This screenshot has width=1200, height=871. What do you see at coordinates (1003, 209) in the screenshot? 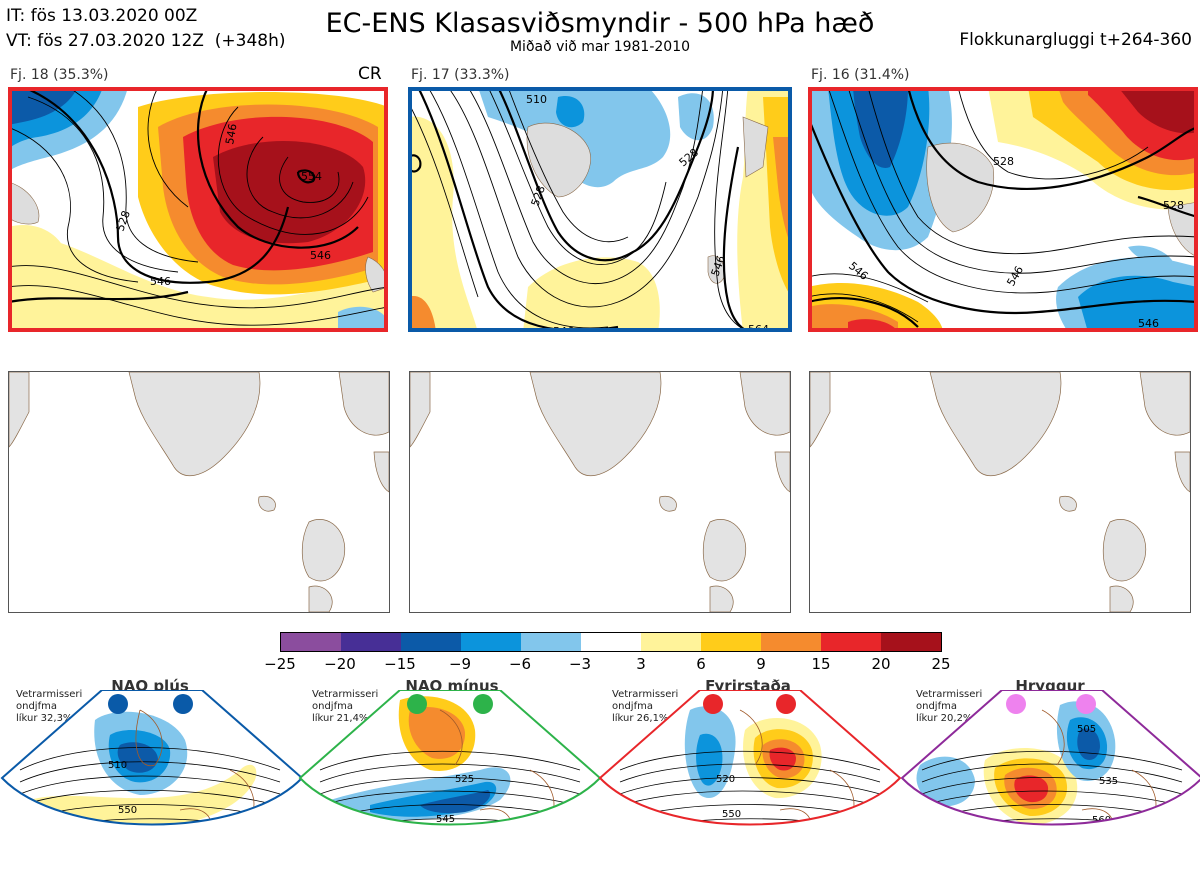
I see `cluster-map-3: 528 528 546 546 546` at bounding box center [1003, 209].